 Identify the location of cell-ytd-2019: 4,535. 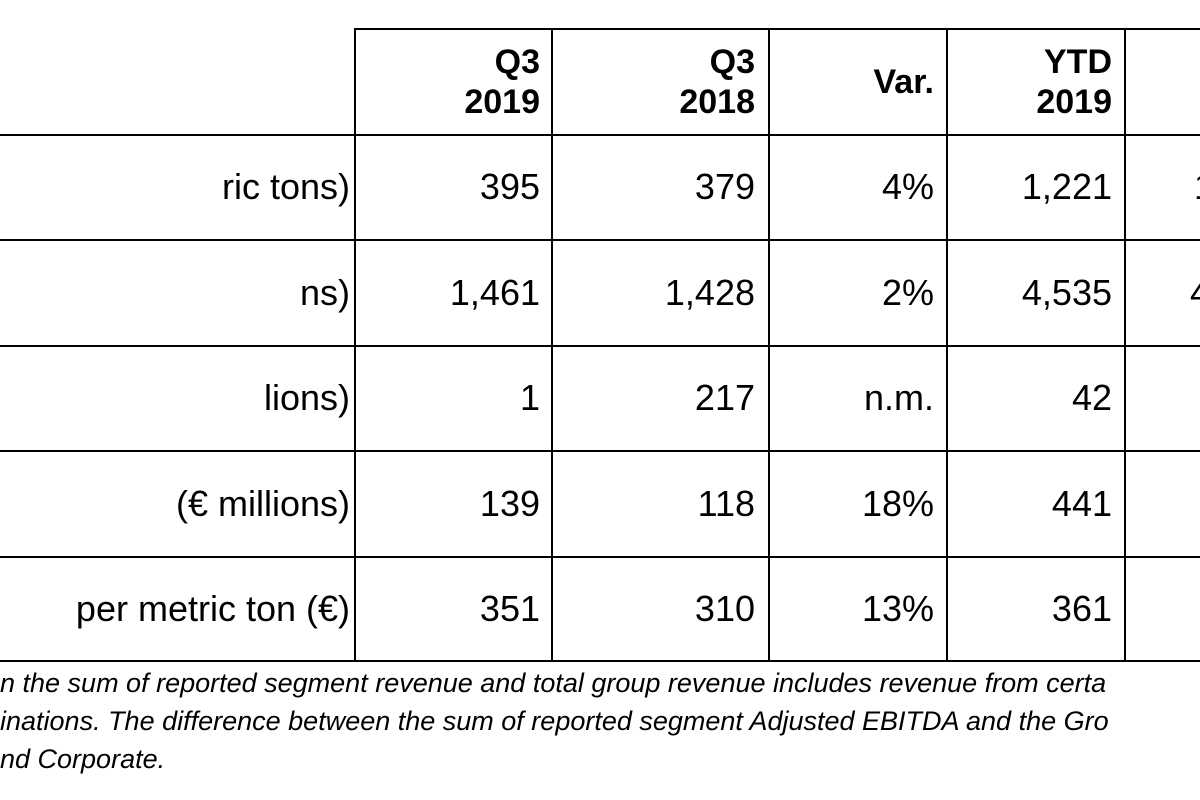
(1066, 292).